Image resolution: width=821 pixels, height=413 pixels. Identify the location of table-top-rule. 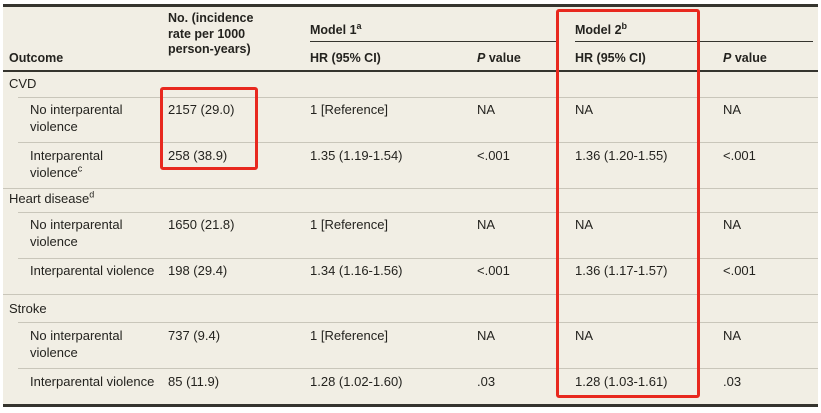
(410, 5).